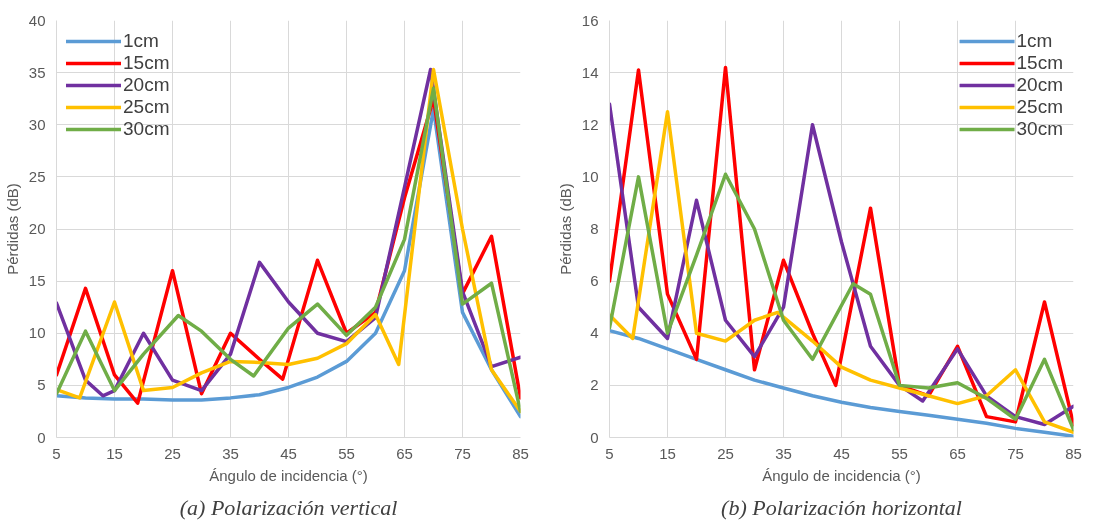  What do you see at coordinates (37, 176) in the screenshot?
I see `y-tick-label: 25` at bounding box center [37, 176].